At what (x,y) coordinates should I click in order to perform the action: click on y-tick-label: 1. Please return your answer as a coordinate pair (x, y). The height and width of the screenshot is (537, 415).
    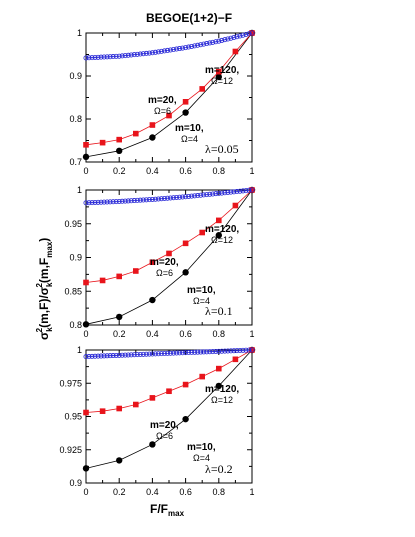
    Looking at the image, I should click on (79, 190).